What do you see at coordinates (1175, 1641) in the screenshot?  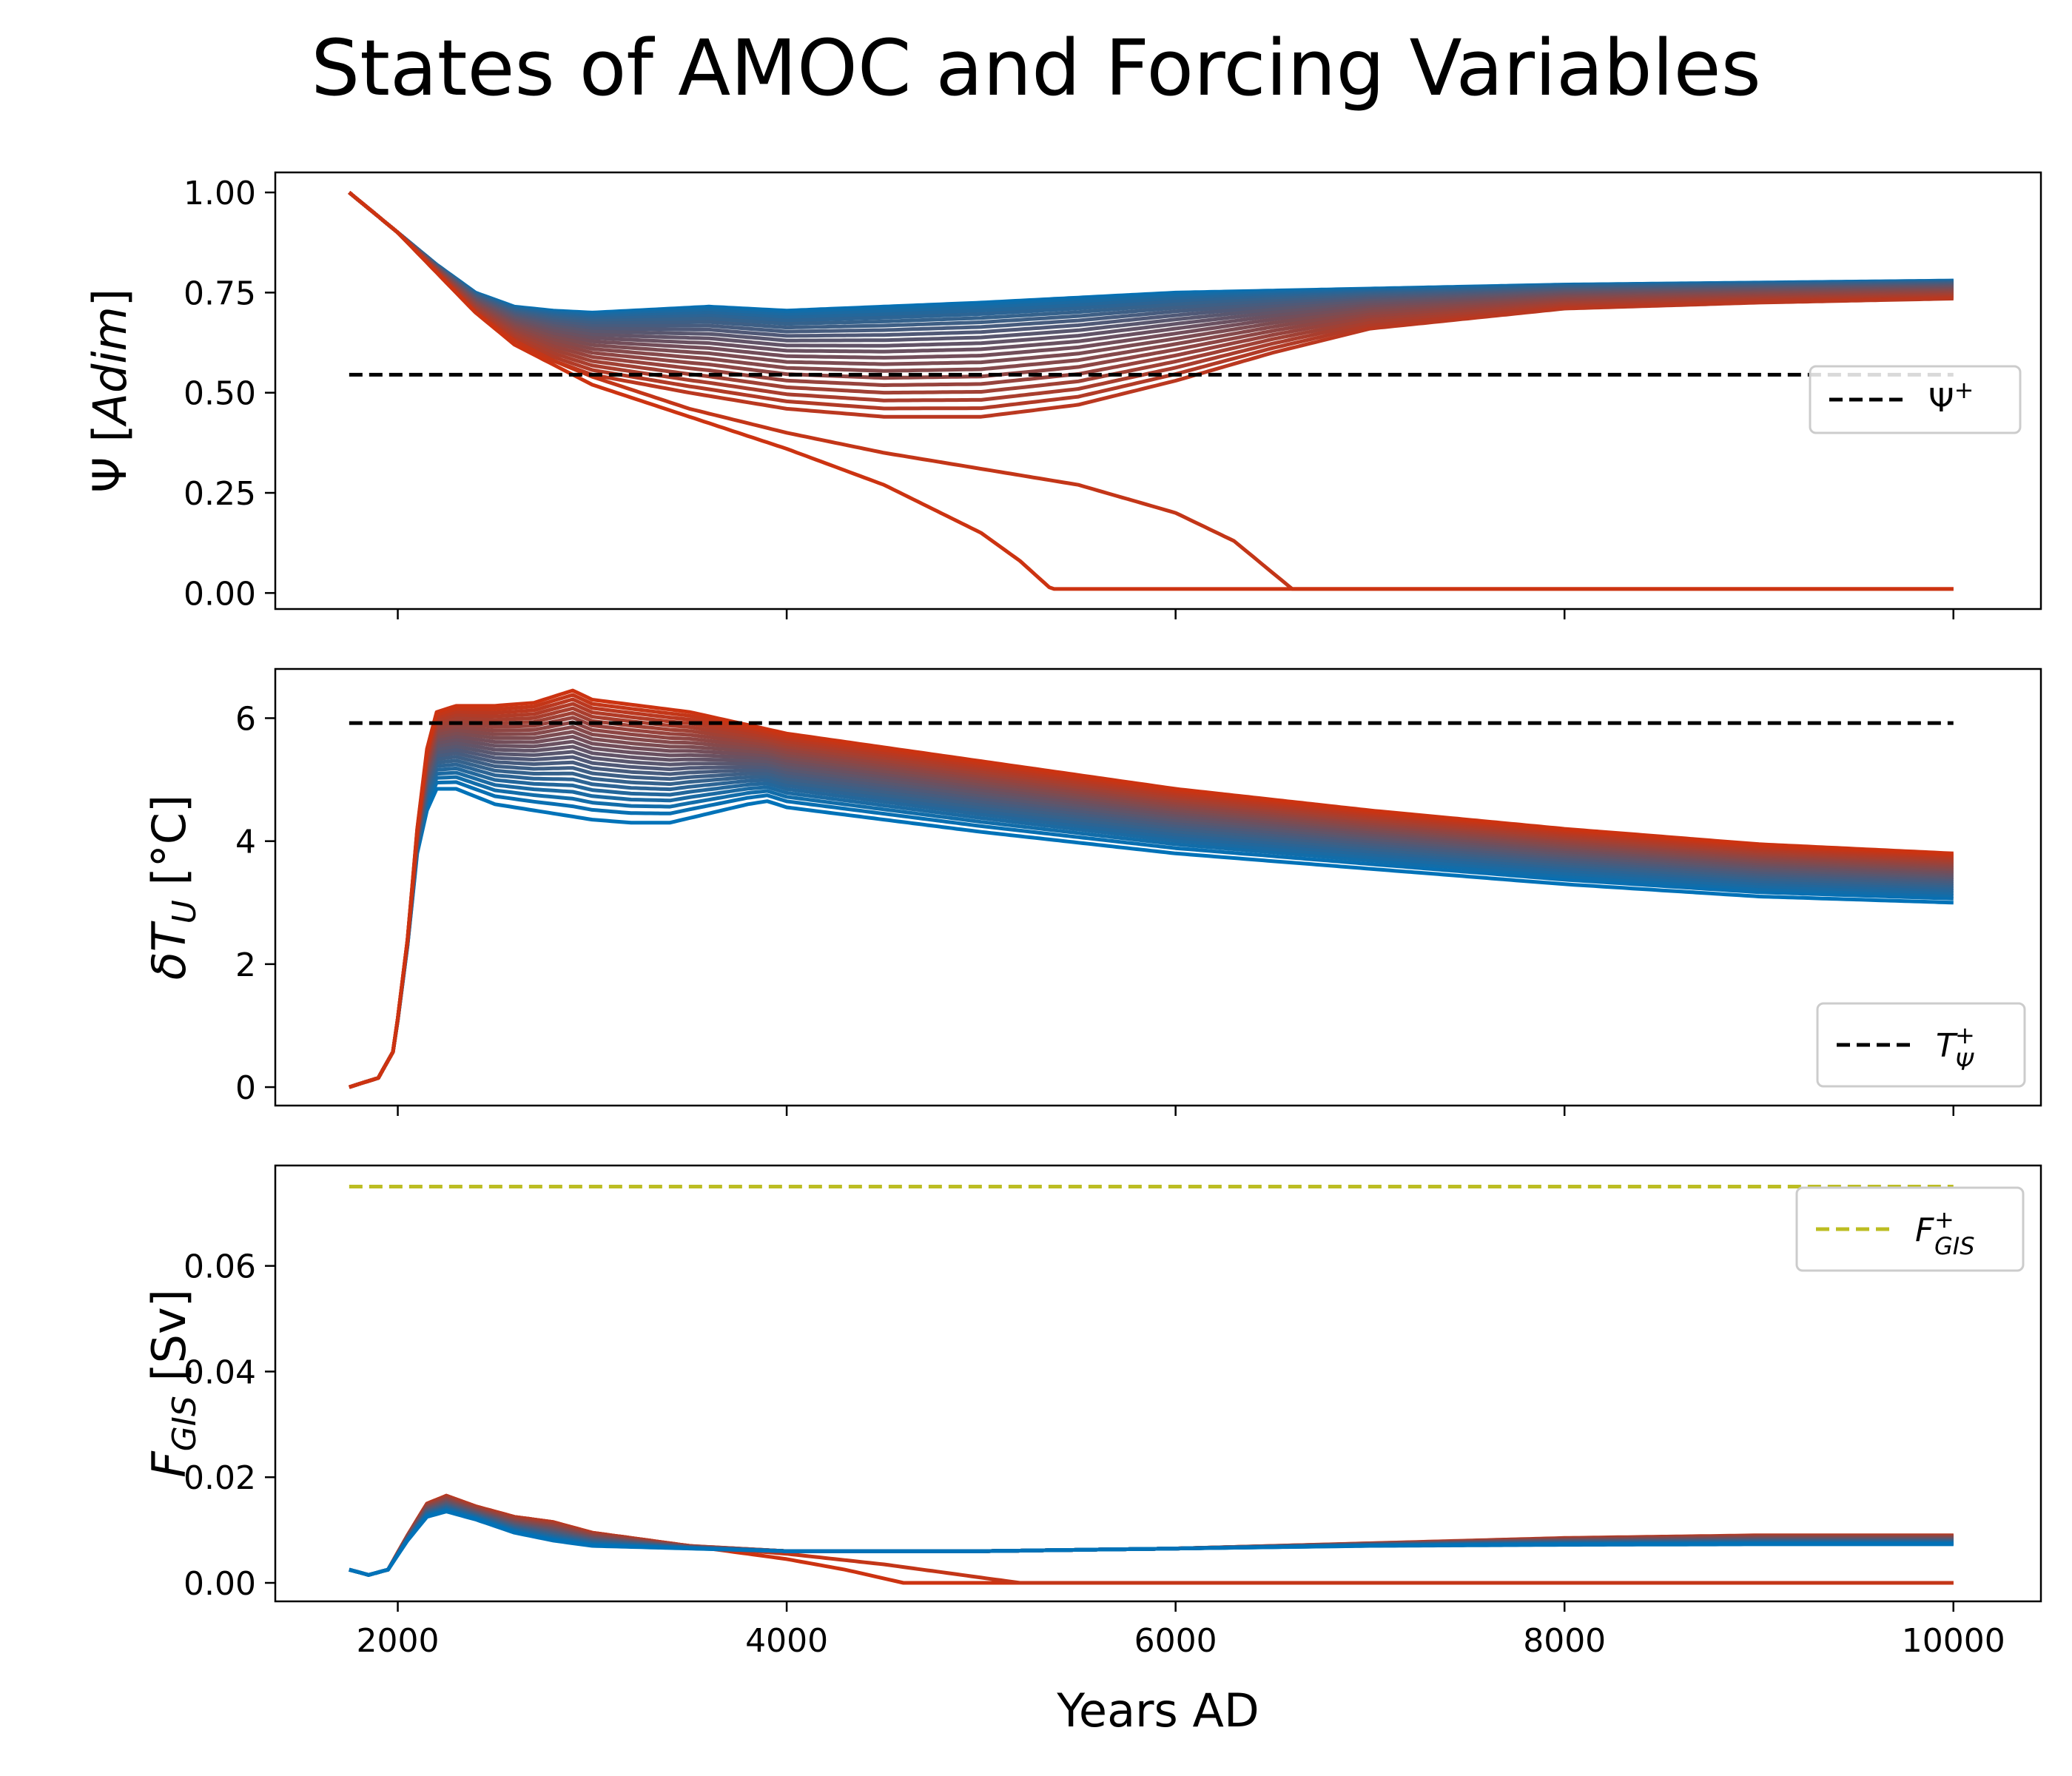 I see `x-tick-label: 6000` at bounding box center [1175, 1641].